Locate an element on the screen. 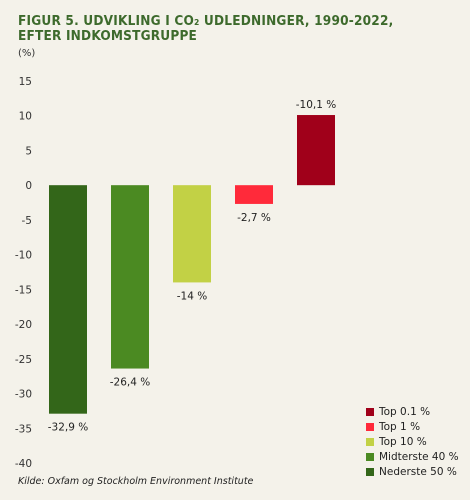  chart-title-line2: EFTER INDKOMSTGRUPPE is located at coordinates (108, 36).